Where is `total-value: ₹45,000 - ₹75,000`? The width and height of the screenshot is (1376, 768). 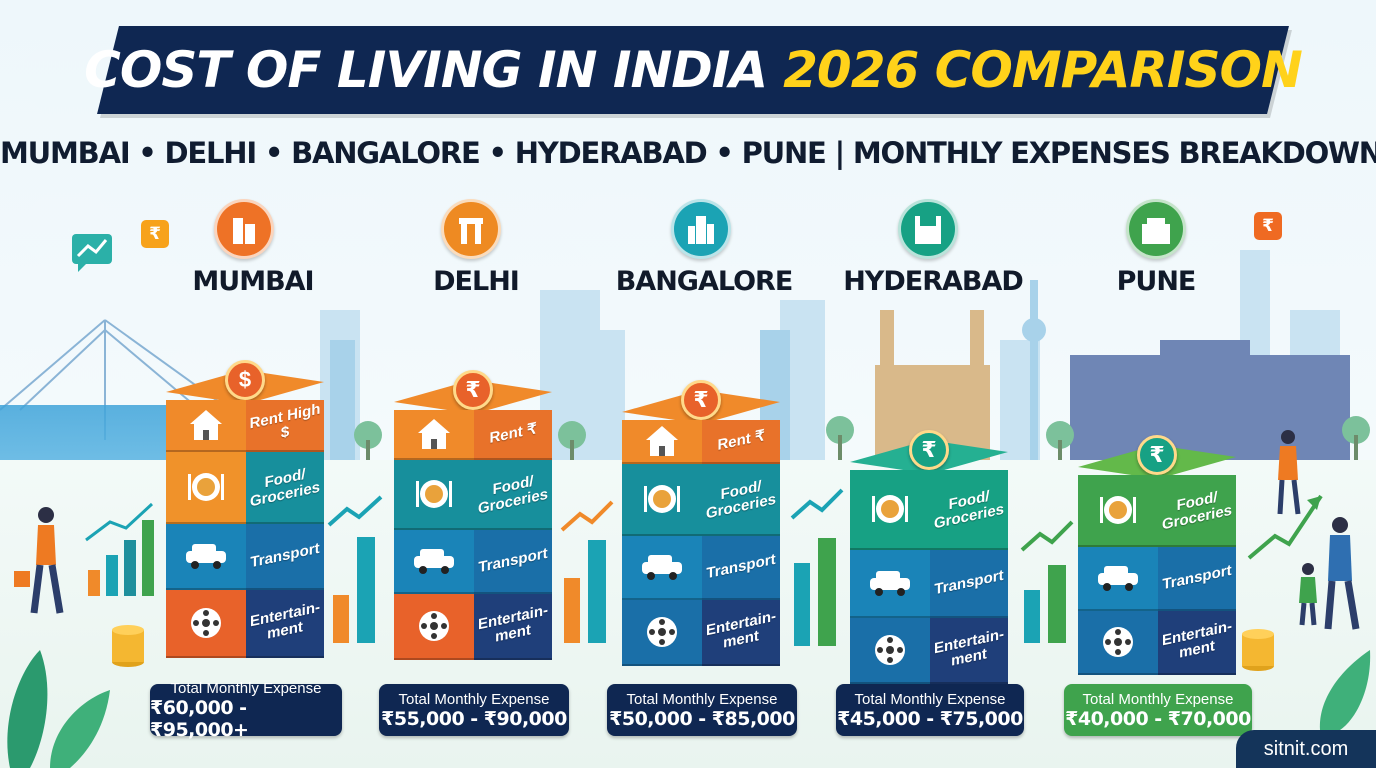
total-value: ₹45,000 - ₹75,000 is located at coordinates (930, 718).